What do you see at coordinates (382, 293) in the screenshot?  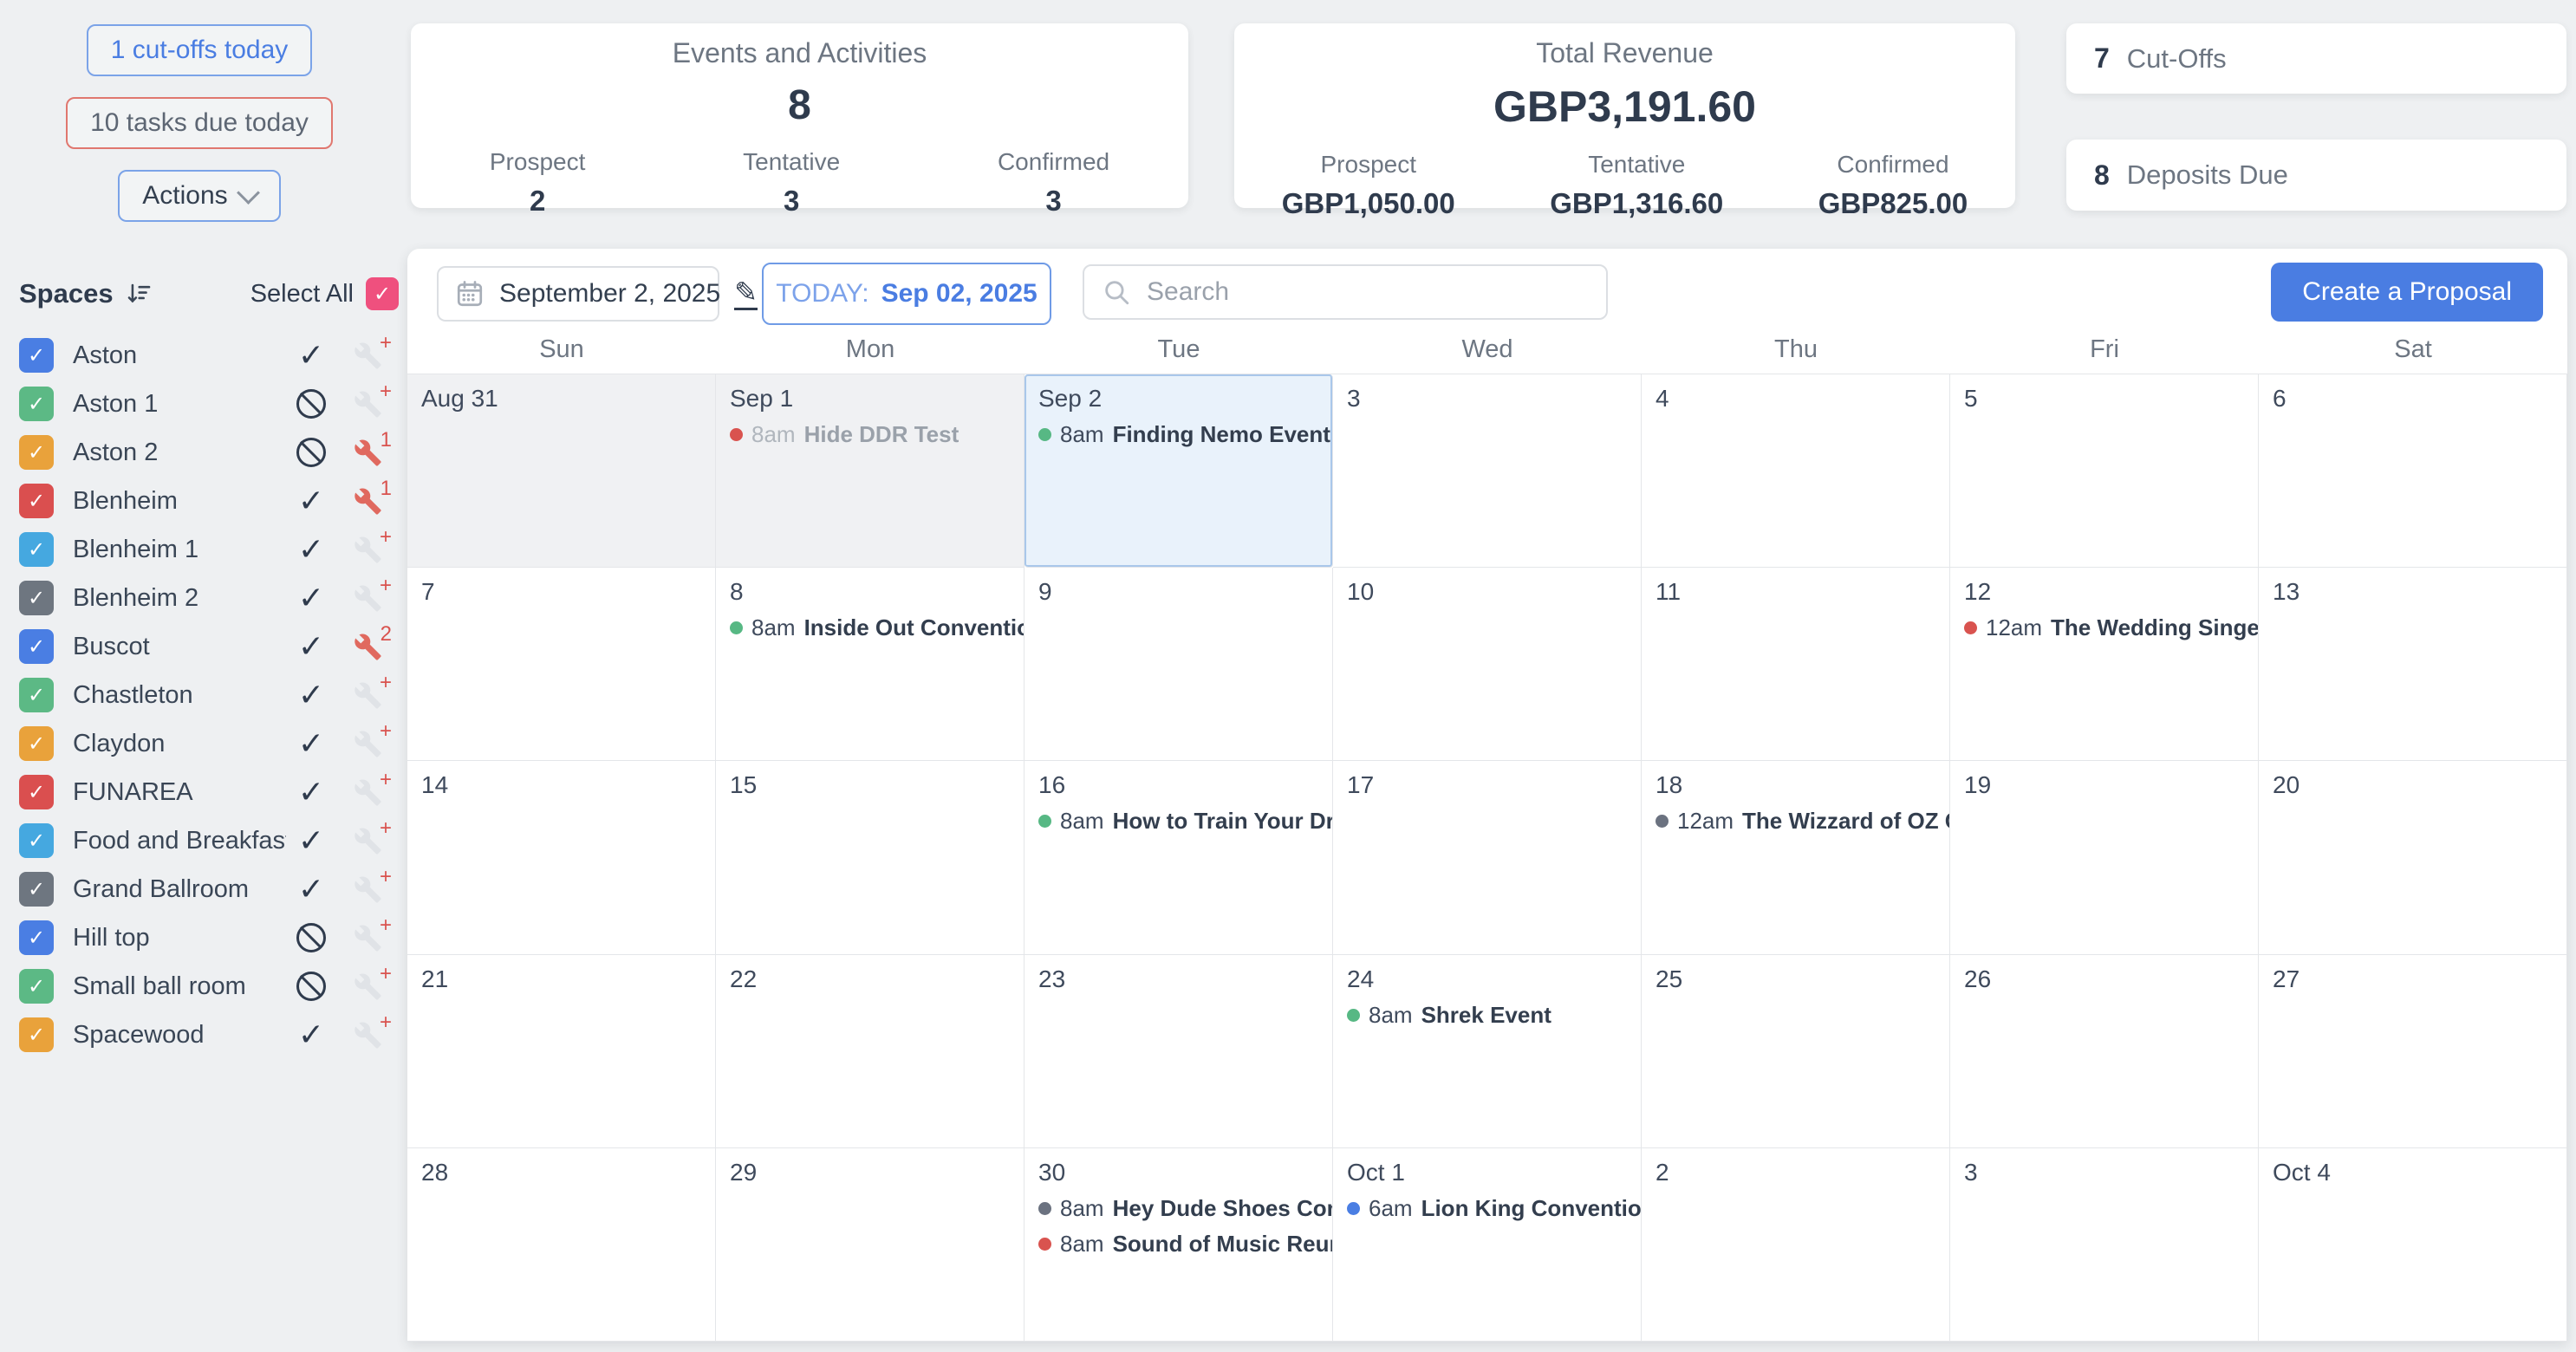 I see `select-all-checkbox: ✓` at bounding box center [382, 293].